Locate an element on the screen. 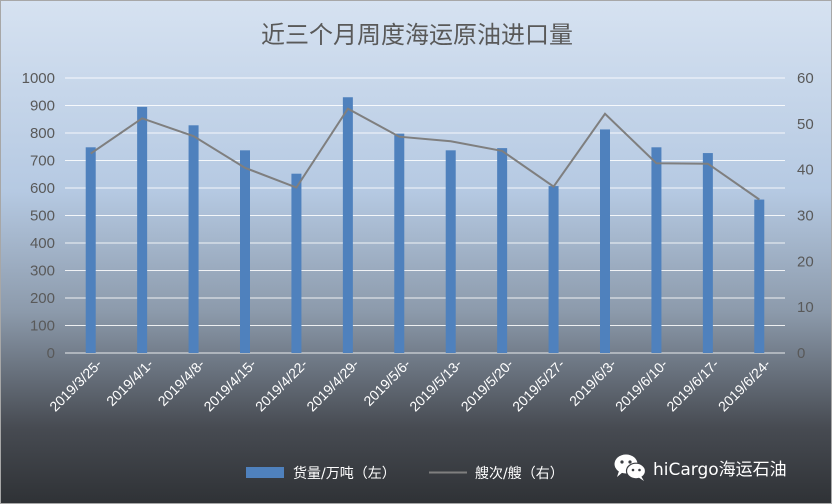 The image size is (832, 504). x-tick-label: 2019/5/13- is located at coordinates (435, 385).